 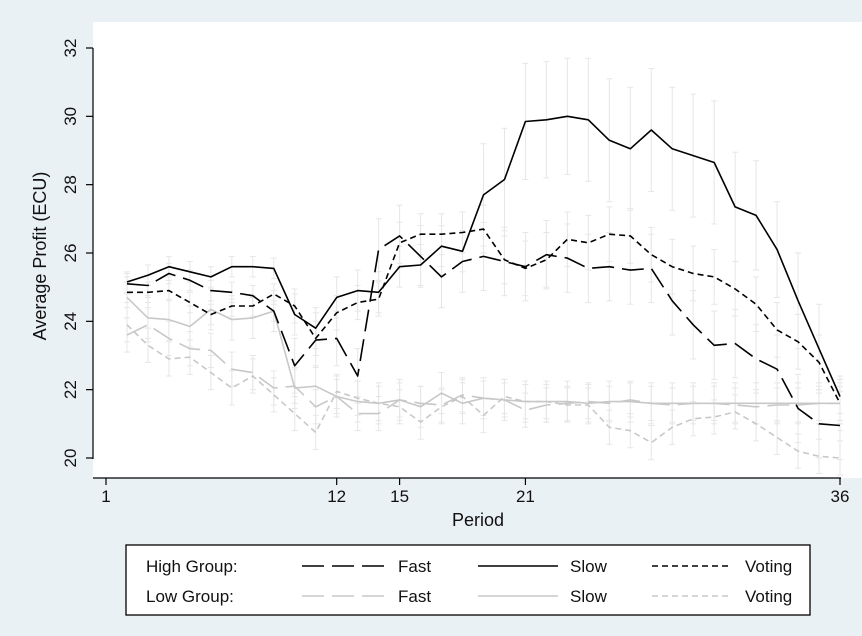 What do you see at coordinates (768, 596) in the screenshot?
I see `legend-label-low-voting: Voting` at bounding box center [768, 596].